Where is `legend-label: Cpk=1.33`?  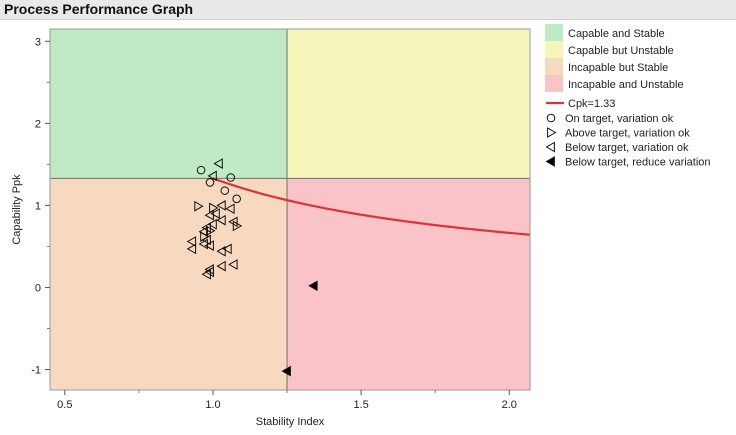
legend-label: Cpk=1.33 is located at coordinates (591, 104).